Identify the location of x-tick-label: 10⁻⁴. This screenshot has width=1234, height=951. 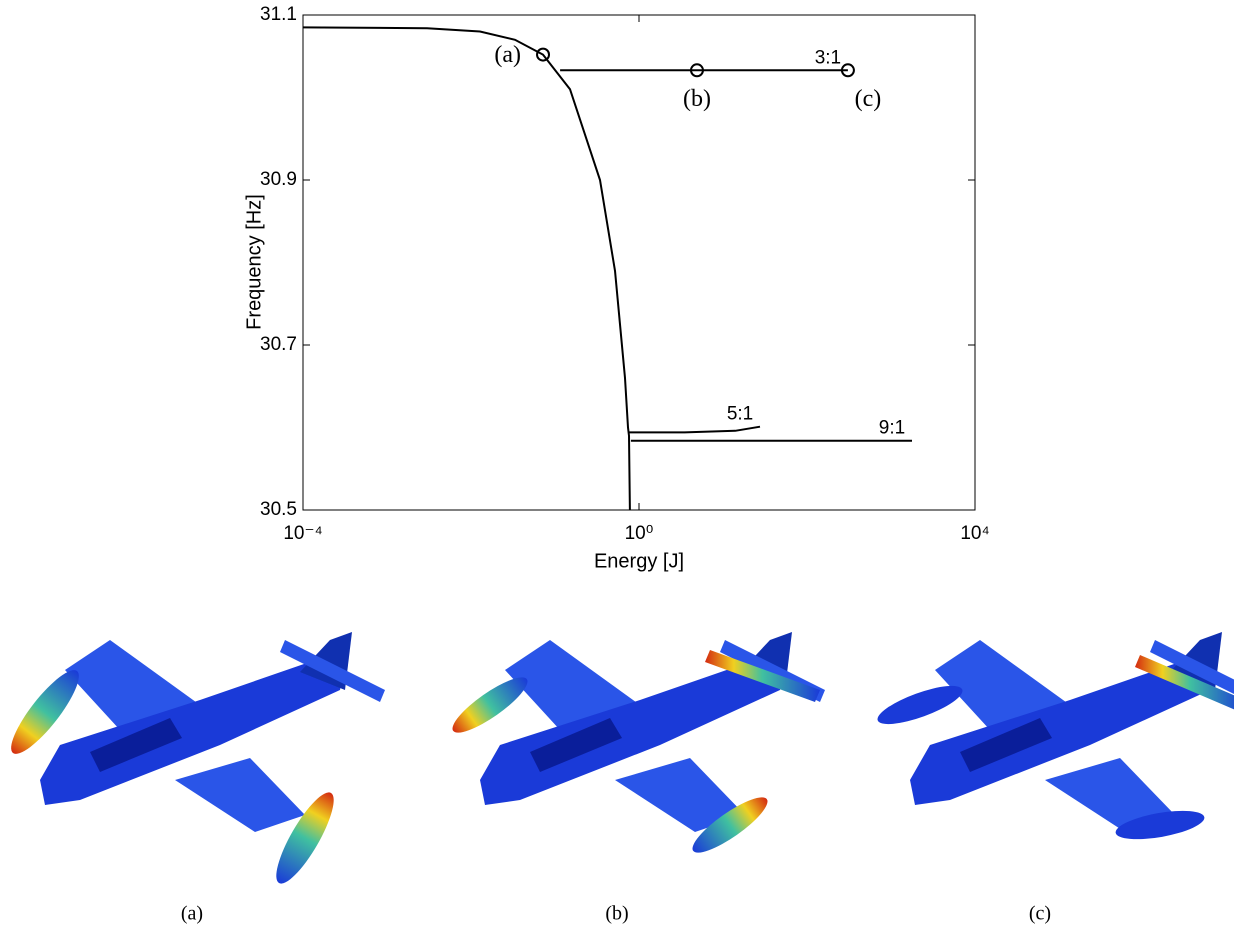
(302, 533).